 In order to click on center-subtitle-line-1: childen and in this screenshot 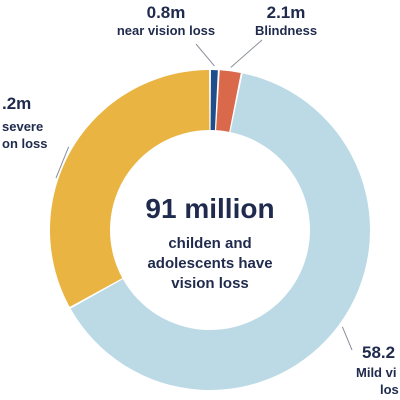, I will do `click(209, 243)`.